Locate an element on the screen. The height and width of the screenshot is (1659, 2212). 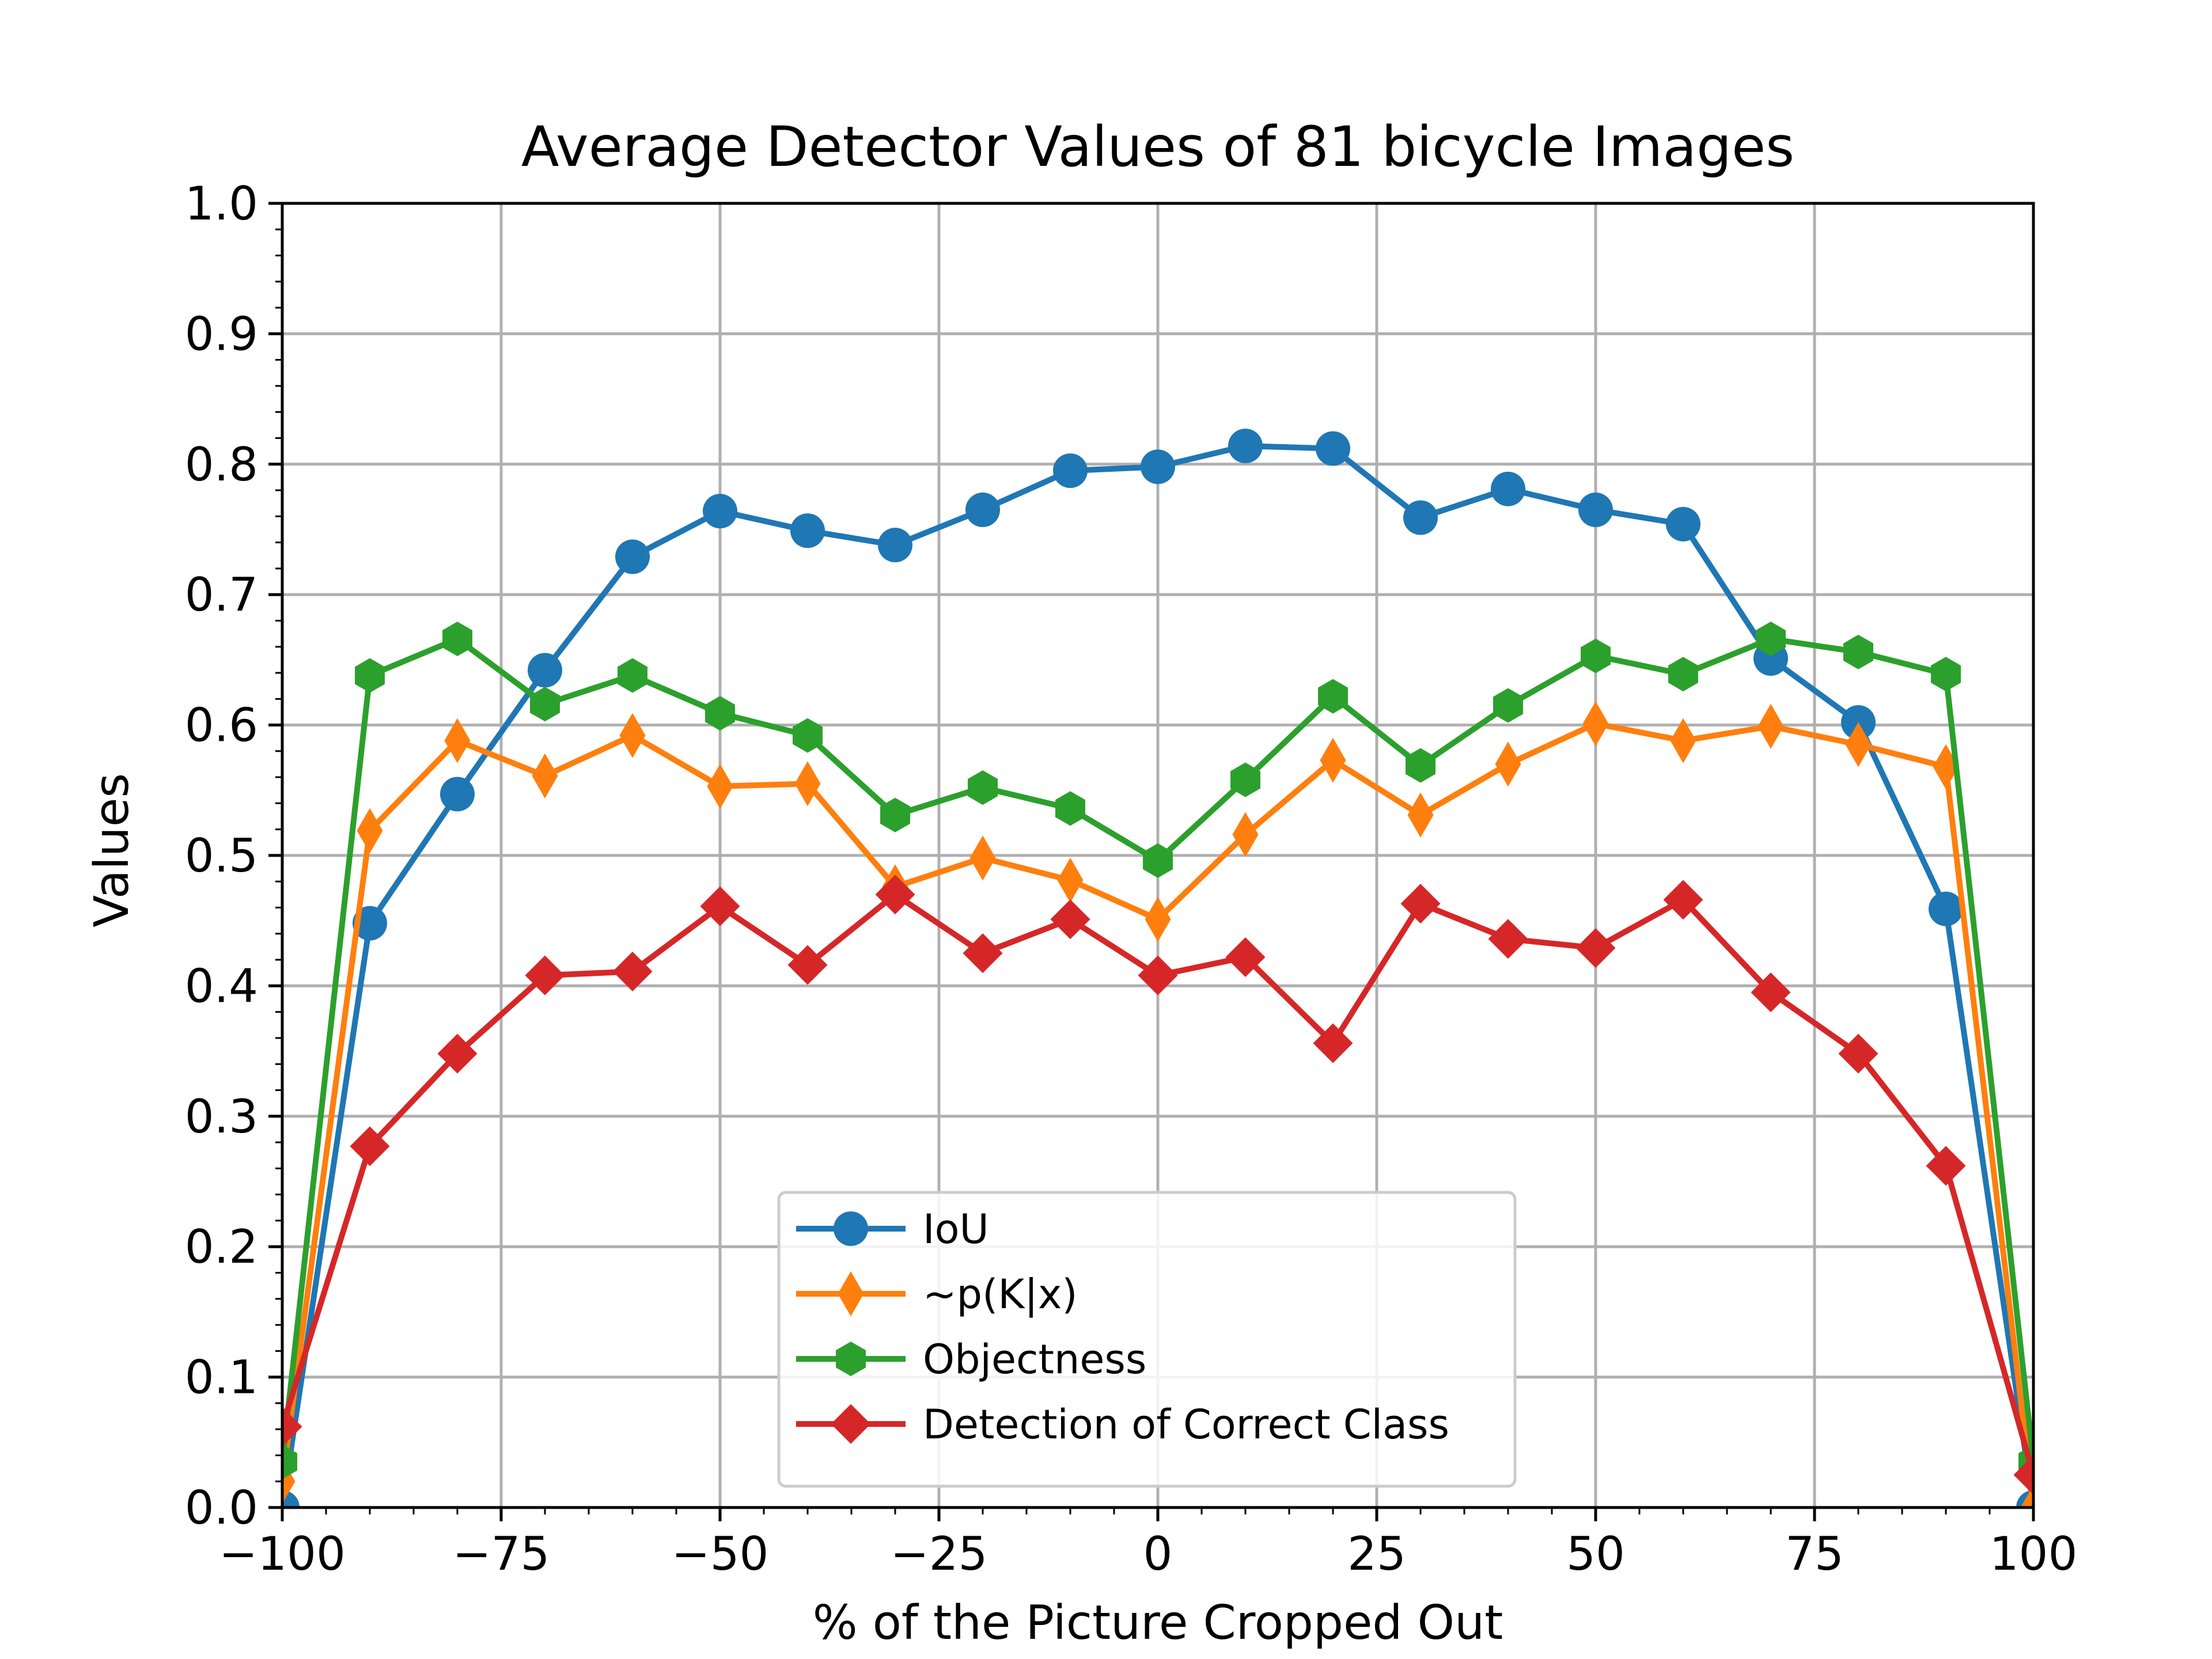
x-axis-label: % of the Picture Cropped Out is located at coordinates (1158, 1623).